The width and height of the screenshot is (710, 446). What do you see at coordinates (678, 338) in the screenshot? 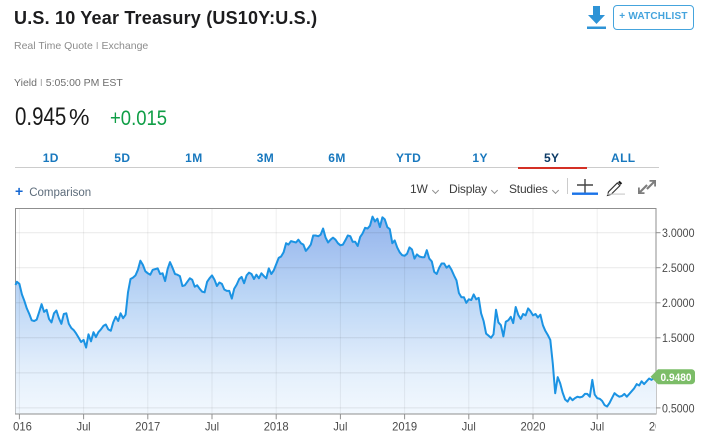
I see `svg-text: 1.5000` at bounding box center [678, 338].